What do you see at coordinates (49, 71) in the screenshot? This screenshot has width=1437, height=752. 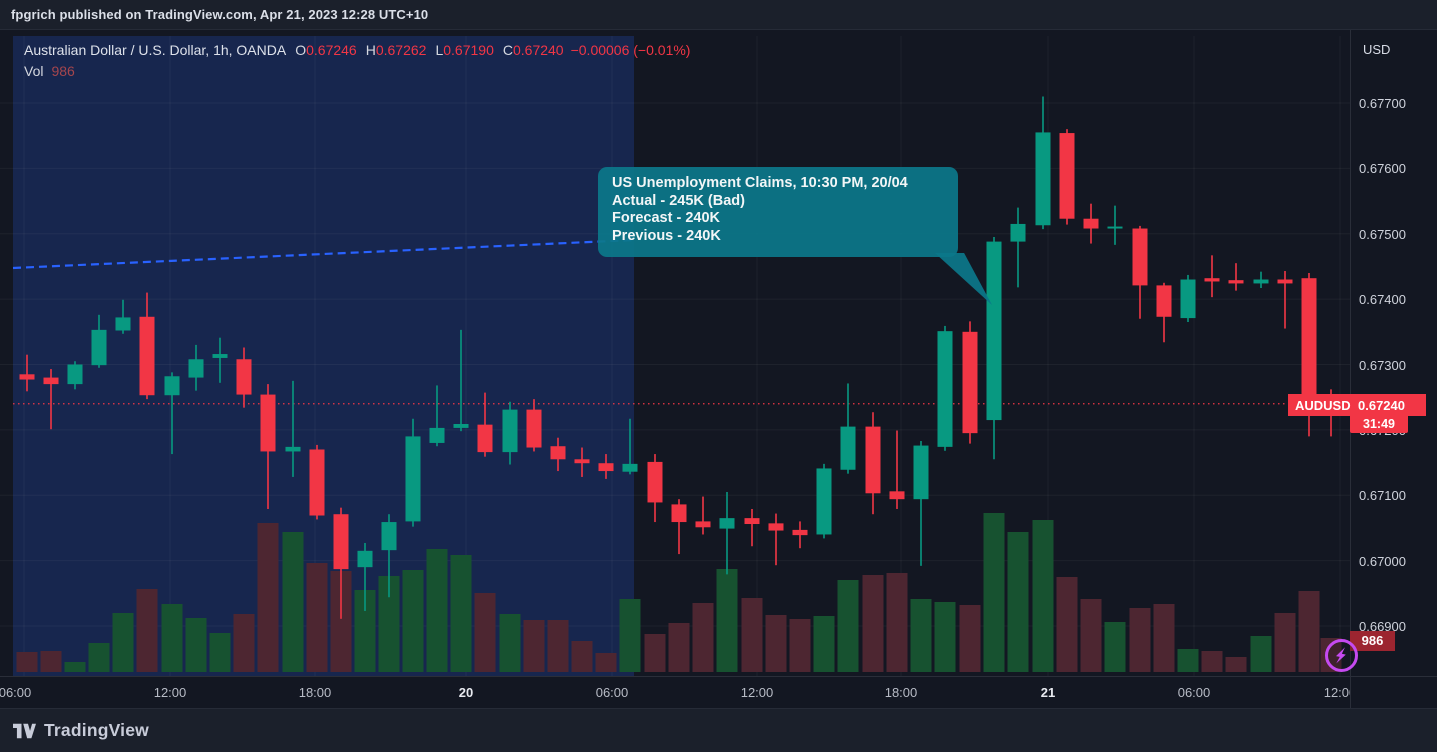 I see `volume-legend: Vol 986` at bounding box center [49, 71].